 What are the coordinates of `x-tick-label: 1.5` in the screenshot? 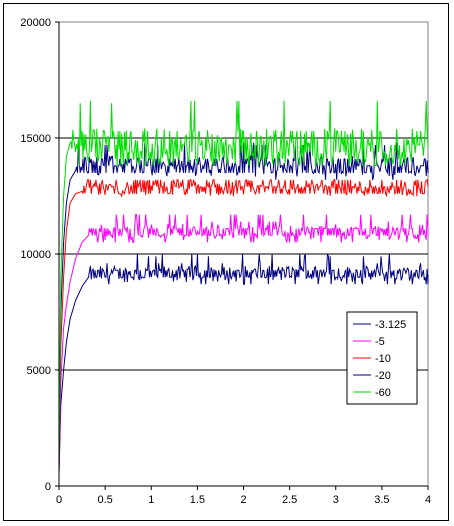 It's located at (197, 500).